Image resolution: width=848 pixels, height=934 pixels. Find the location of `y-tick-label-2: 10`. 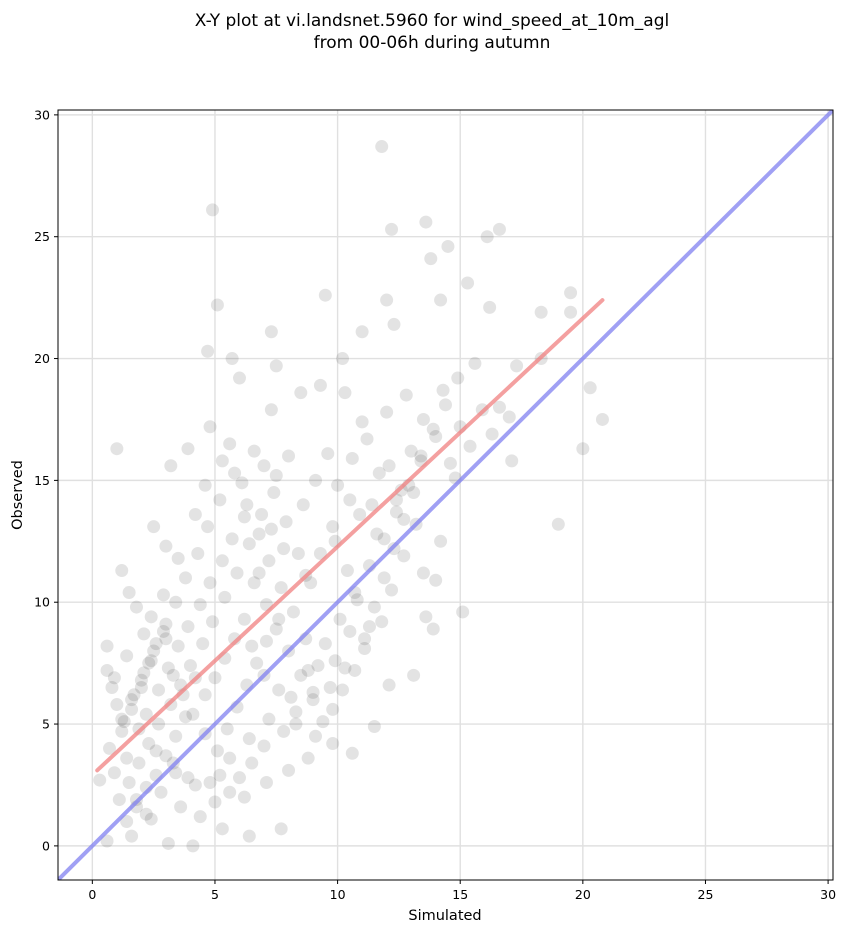

y-tick-label-2: 10 is located at coordinates (42, 602).